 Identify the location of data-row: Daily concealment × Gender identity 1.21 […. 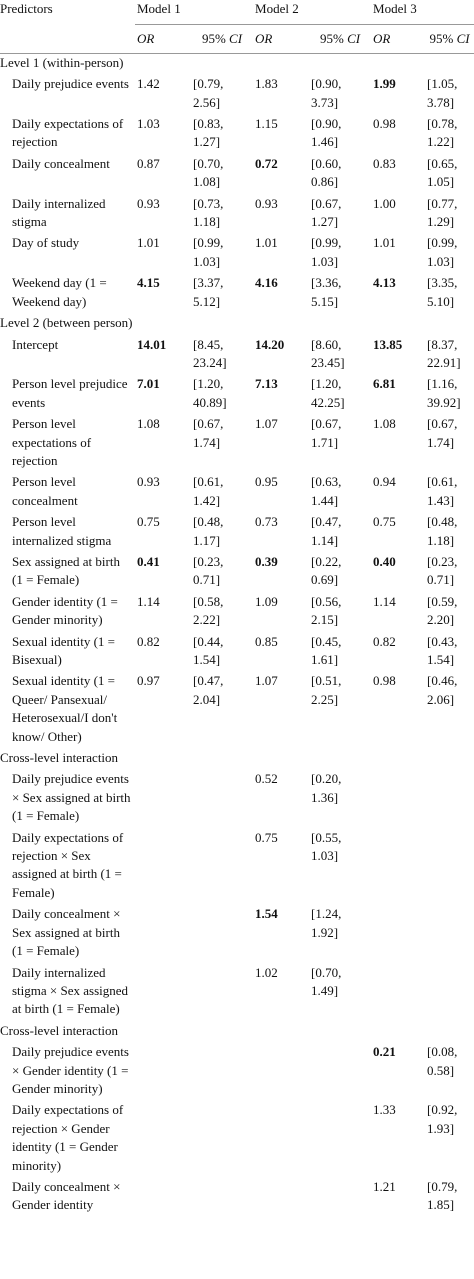
(237, 1198).